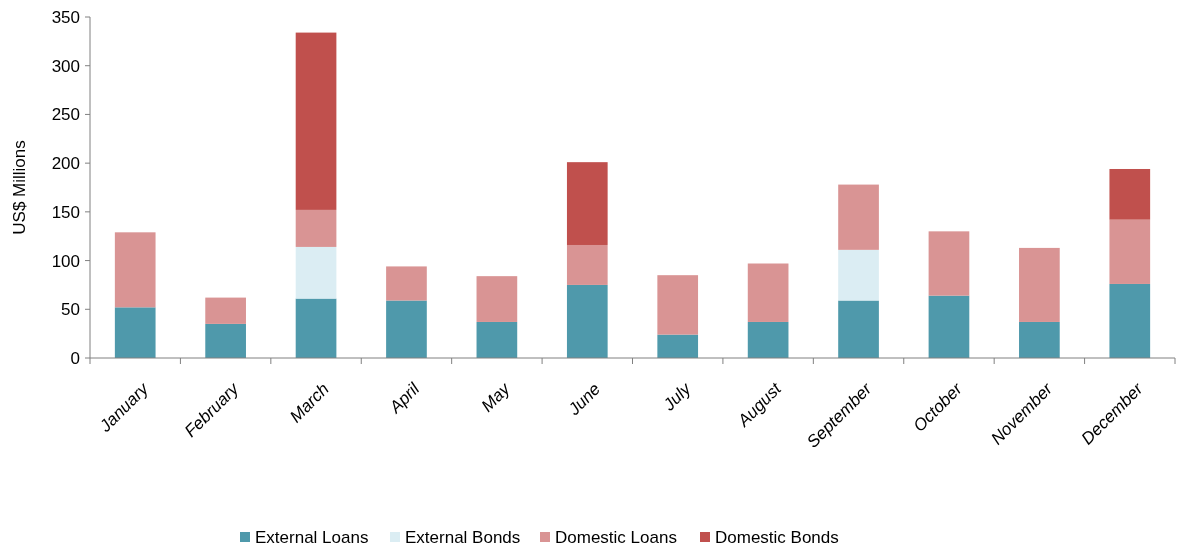 This screenshot has height=551, width=1187. What do you see at coordinates (65, 17) in the screenshot?
I see `y-tick-label: 350` at bounding box center [65, 17].